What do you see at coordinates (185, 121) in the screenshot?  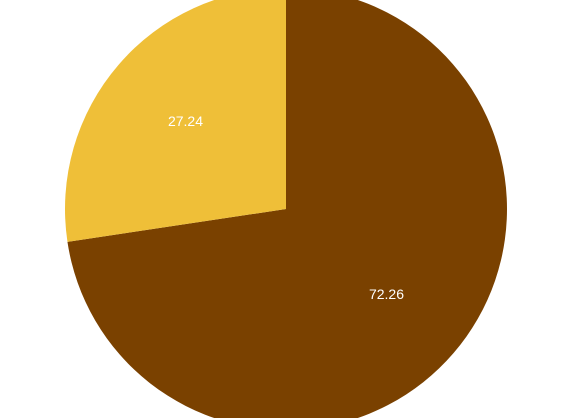 I see `pie-slice-label-1: 27.24` at bounding box center [185, 121].